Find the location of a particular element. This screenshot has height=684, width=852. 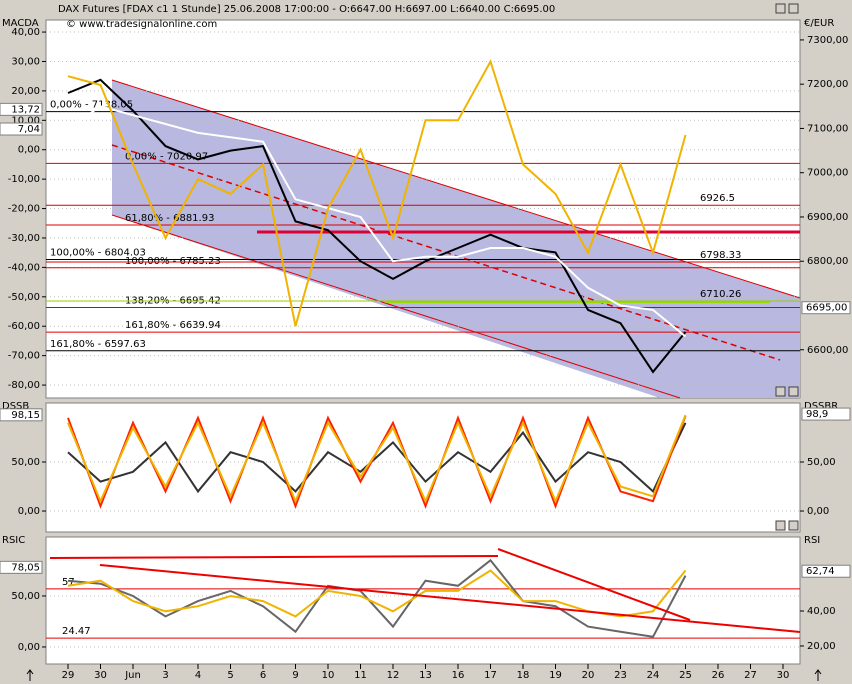

current-value-label: 13,72 is located at coordinates (25, 109).